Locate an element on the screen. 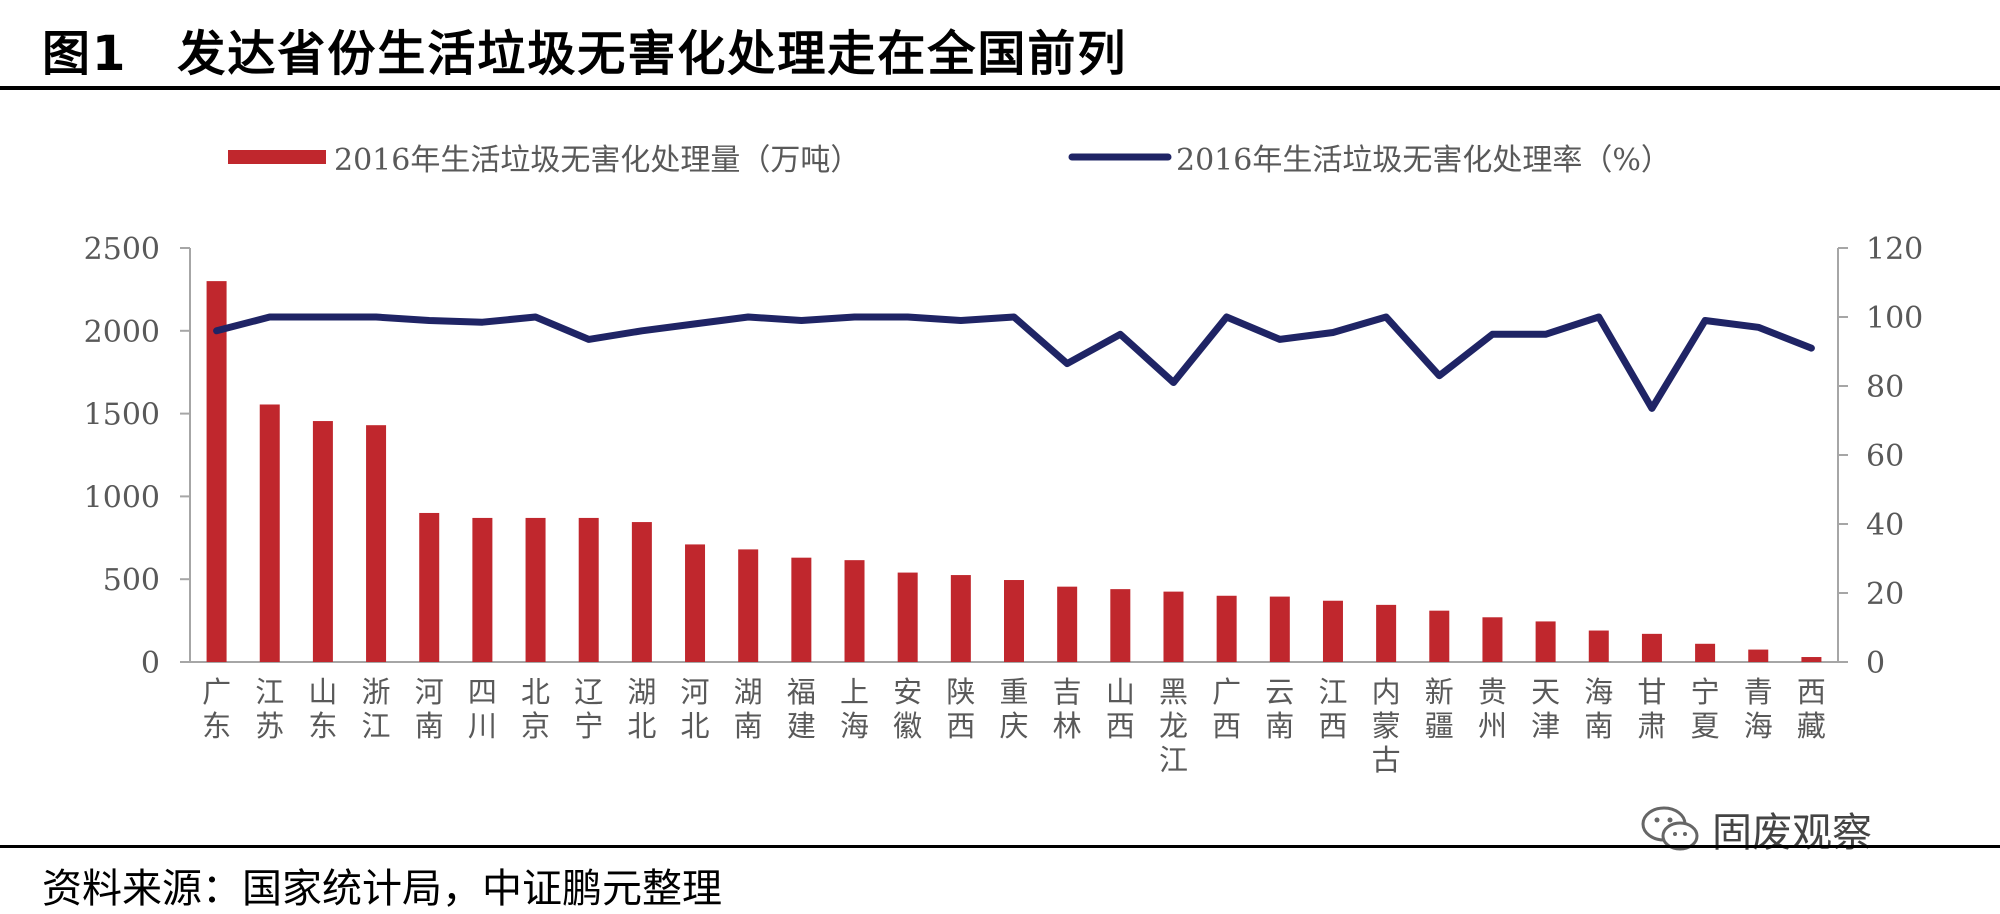 The width and height of the screenshot is (2000, 914). x-tick-label: 内蒙古 is located at coordinates (1386, 726).